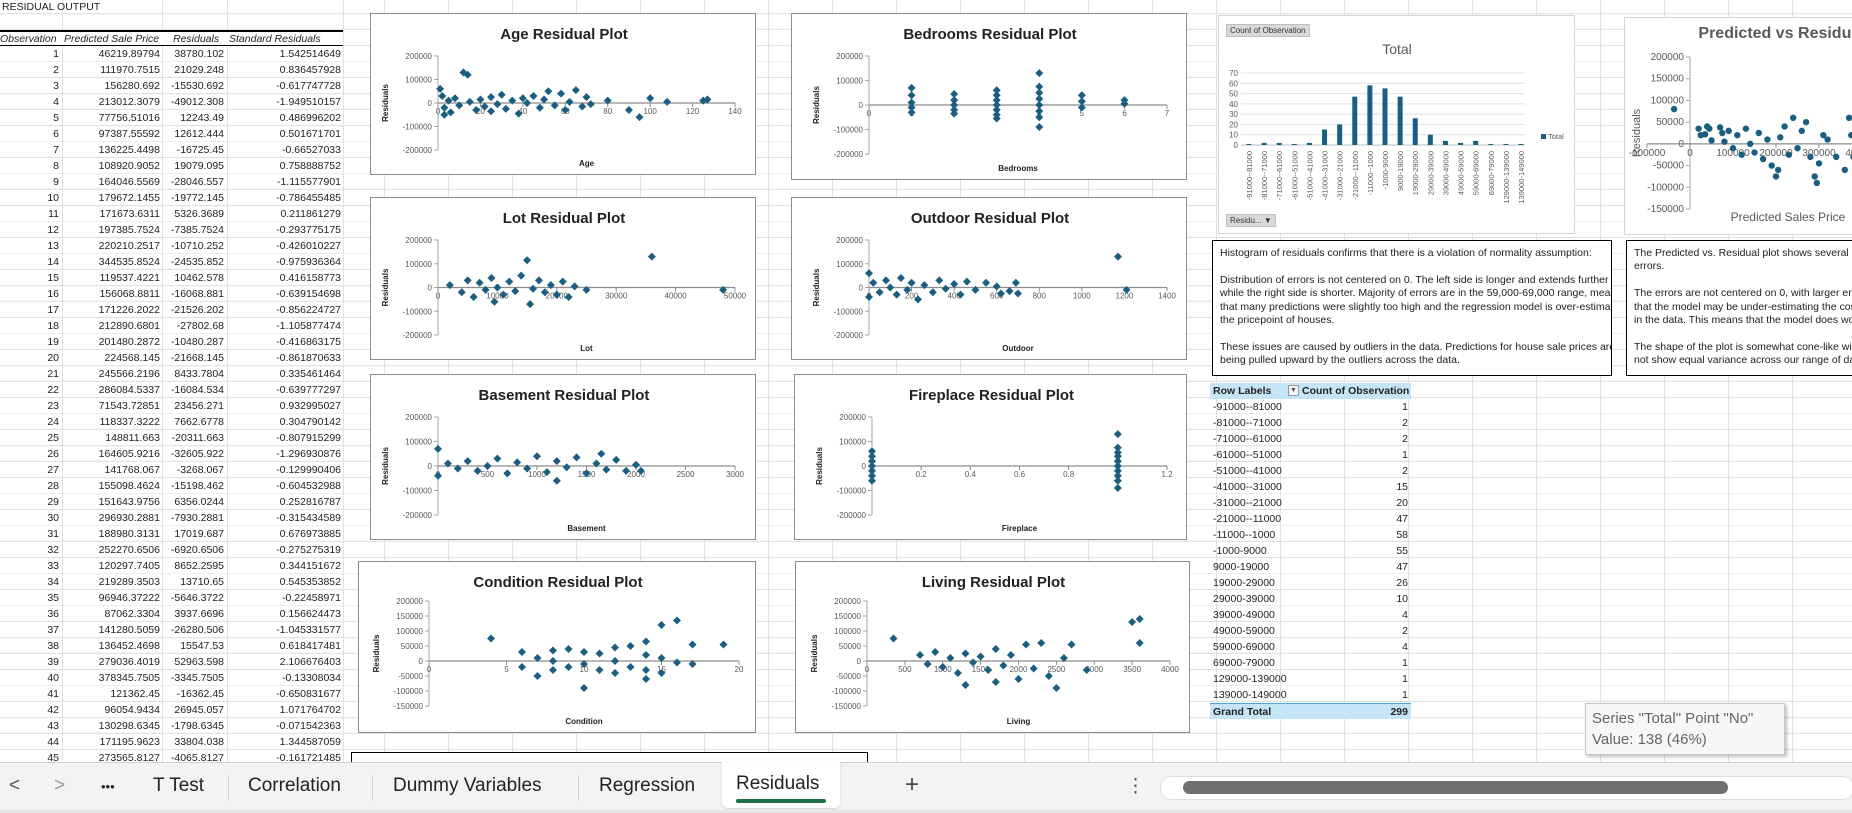  Describe the element at coordinates (53, 358) in the screenshot. I see `observation-cell: 20` at that location.